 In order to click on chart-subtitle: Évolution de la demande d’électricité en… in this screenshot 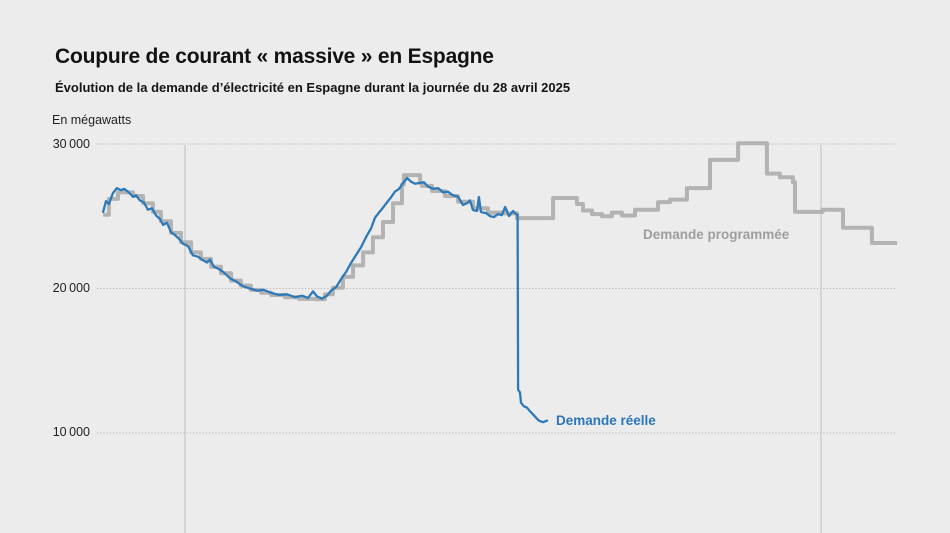, I will do `click(313, 87)`.